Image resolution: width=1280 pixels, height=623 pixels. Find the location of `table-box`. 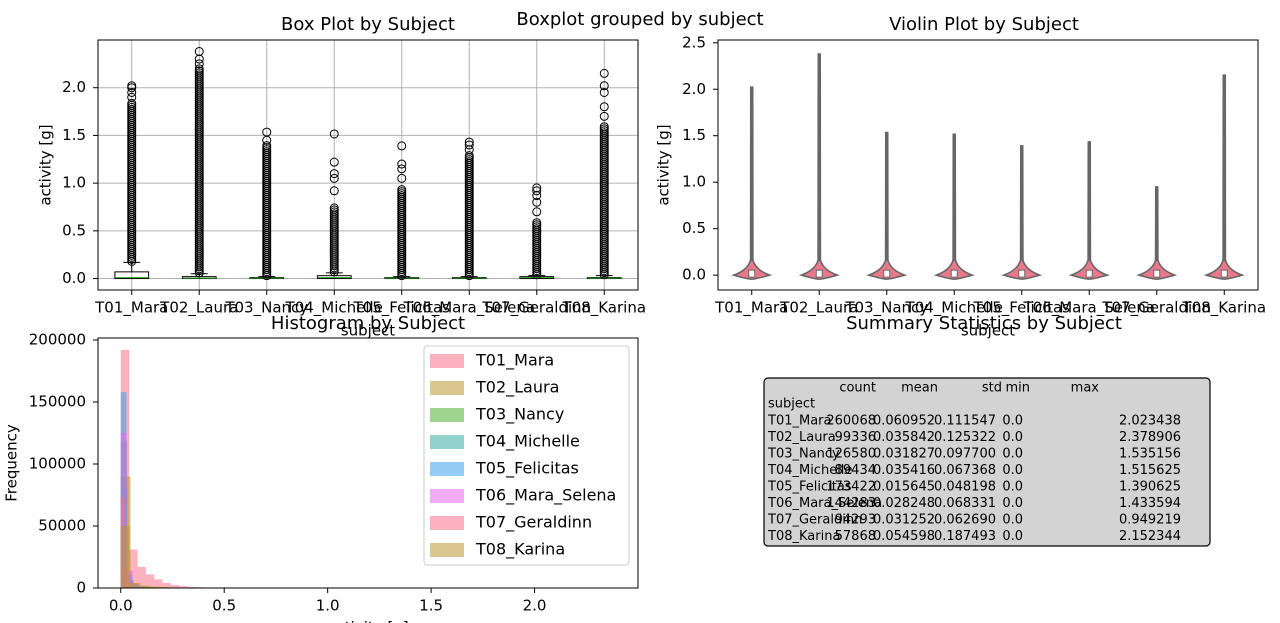

table-box is located at coordinates (987, 462).